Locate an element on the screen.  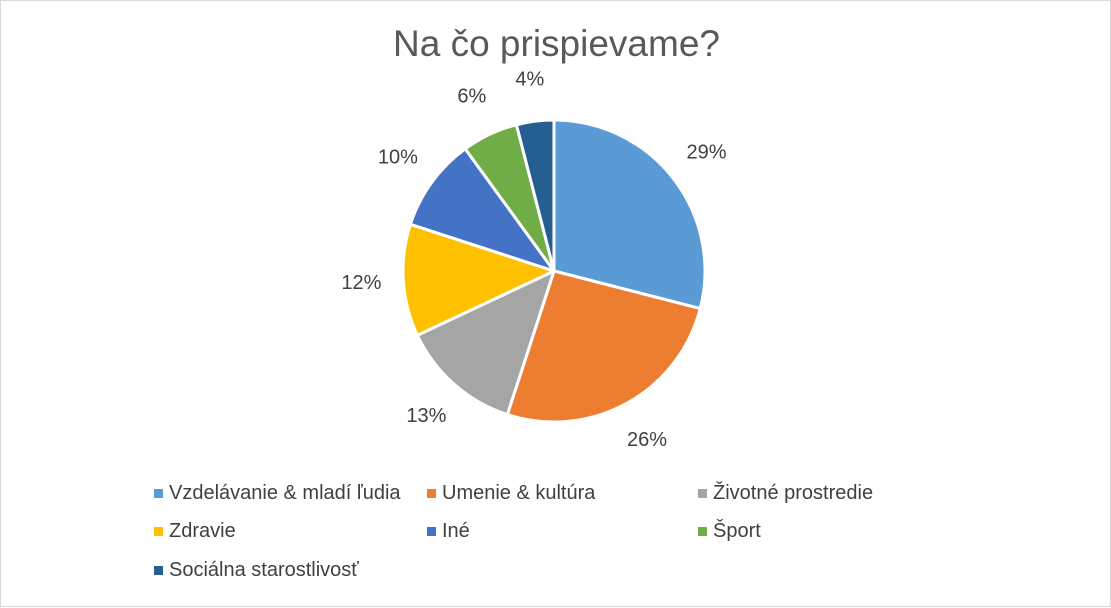
legend-item-socialna-starostlivost: Sociálna starostlivosť is located at coordinates (256, 570).